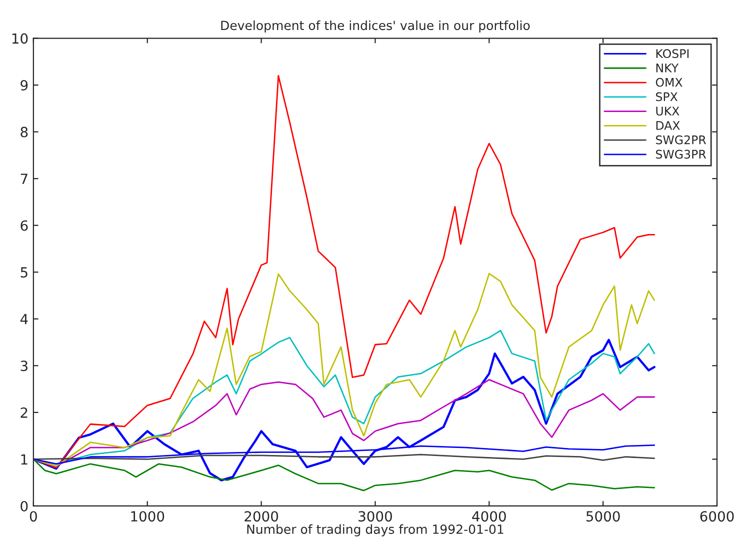 The width and height of the screenshot is (743, 547). I want to click on x-axis-title: Number of trading days from 1992-01-01, so click(375, 530).